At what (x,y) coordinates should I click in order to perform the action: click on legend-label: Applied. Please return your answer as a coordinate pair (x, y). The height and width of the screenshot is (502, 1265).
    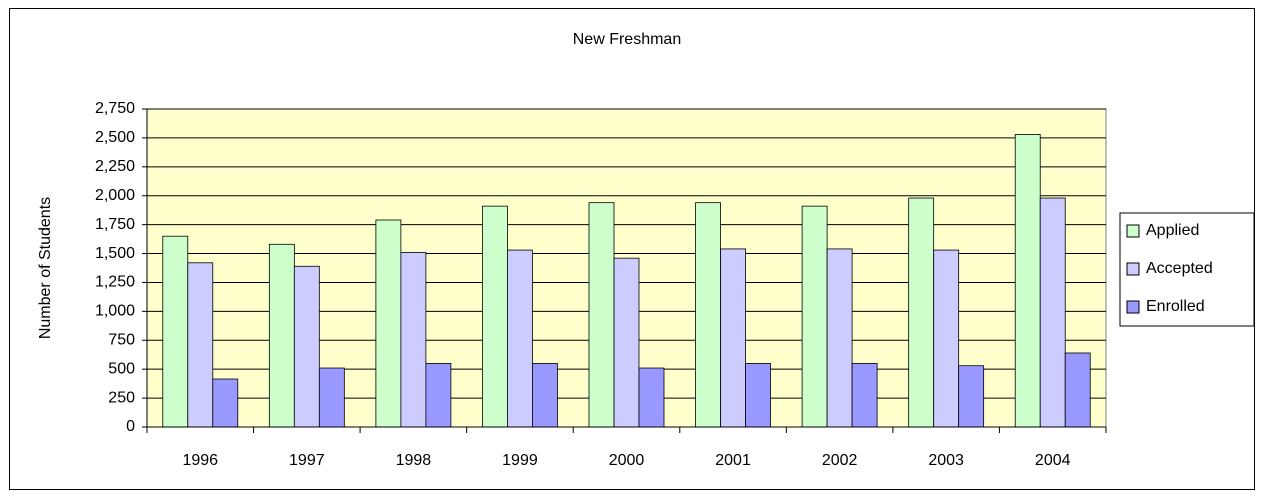
    Looking at the image, I should click on (1172, 230).